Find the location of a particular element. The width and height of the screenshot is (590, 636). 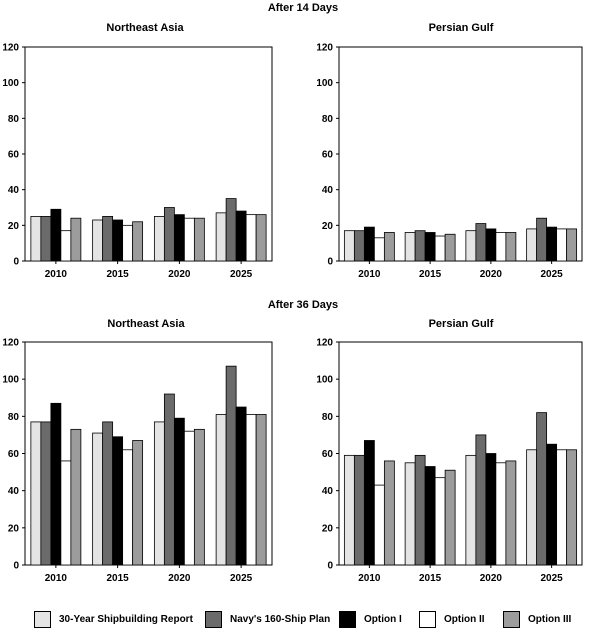

legend-item-navy-plan: Navy's 160-Ship Plan is located at coordinates (272, 619).